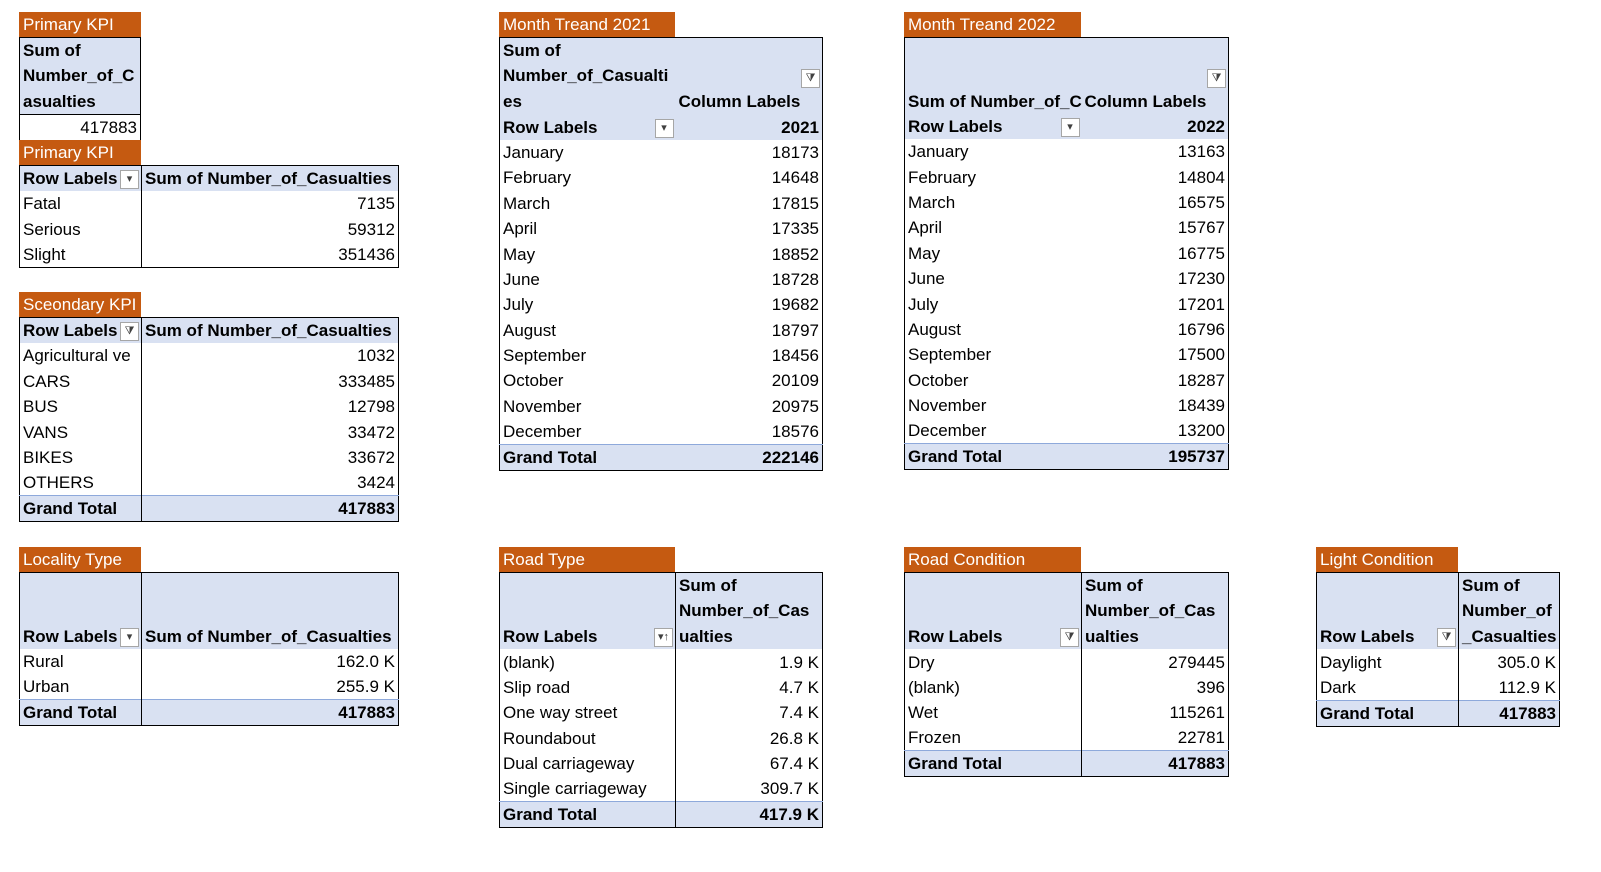 The width and height of the screenshot is (1601, 872). I want to click on table-row: Slip road 4.7 K, so click(661, 687).